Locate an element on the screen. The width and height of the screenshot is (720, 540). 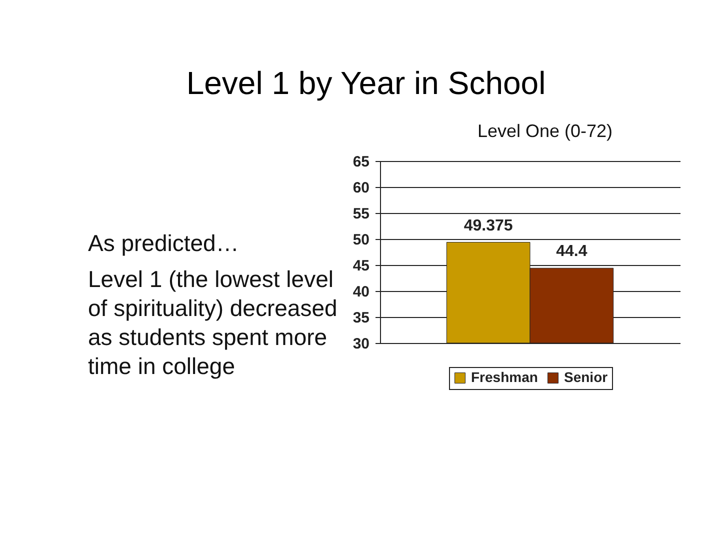
y-tick-label: 55 is located at coordinates (361, 214).